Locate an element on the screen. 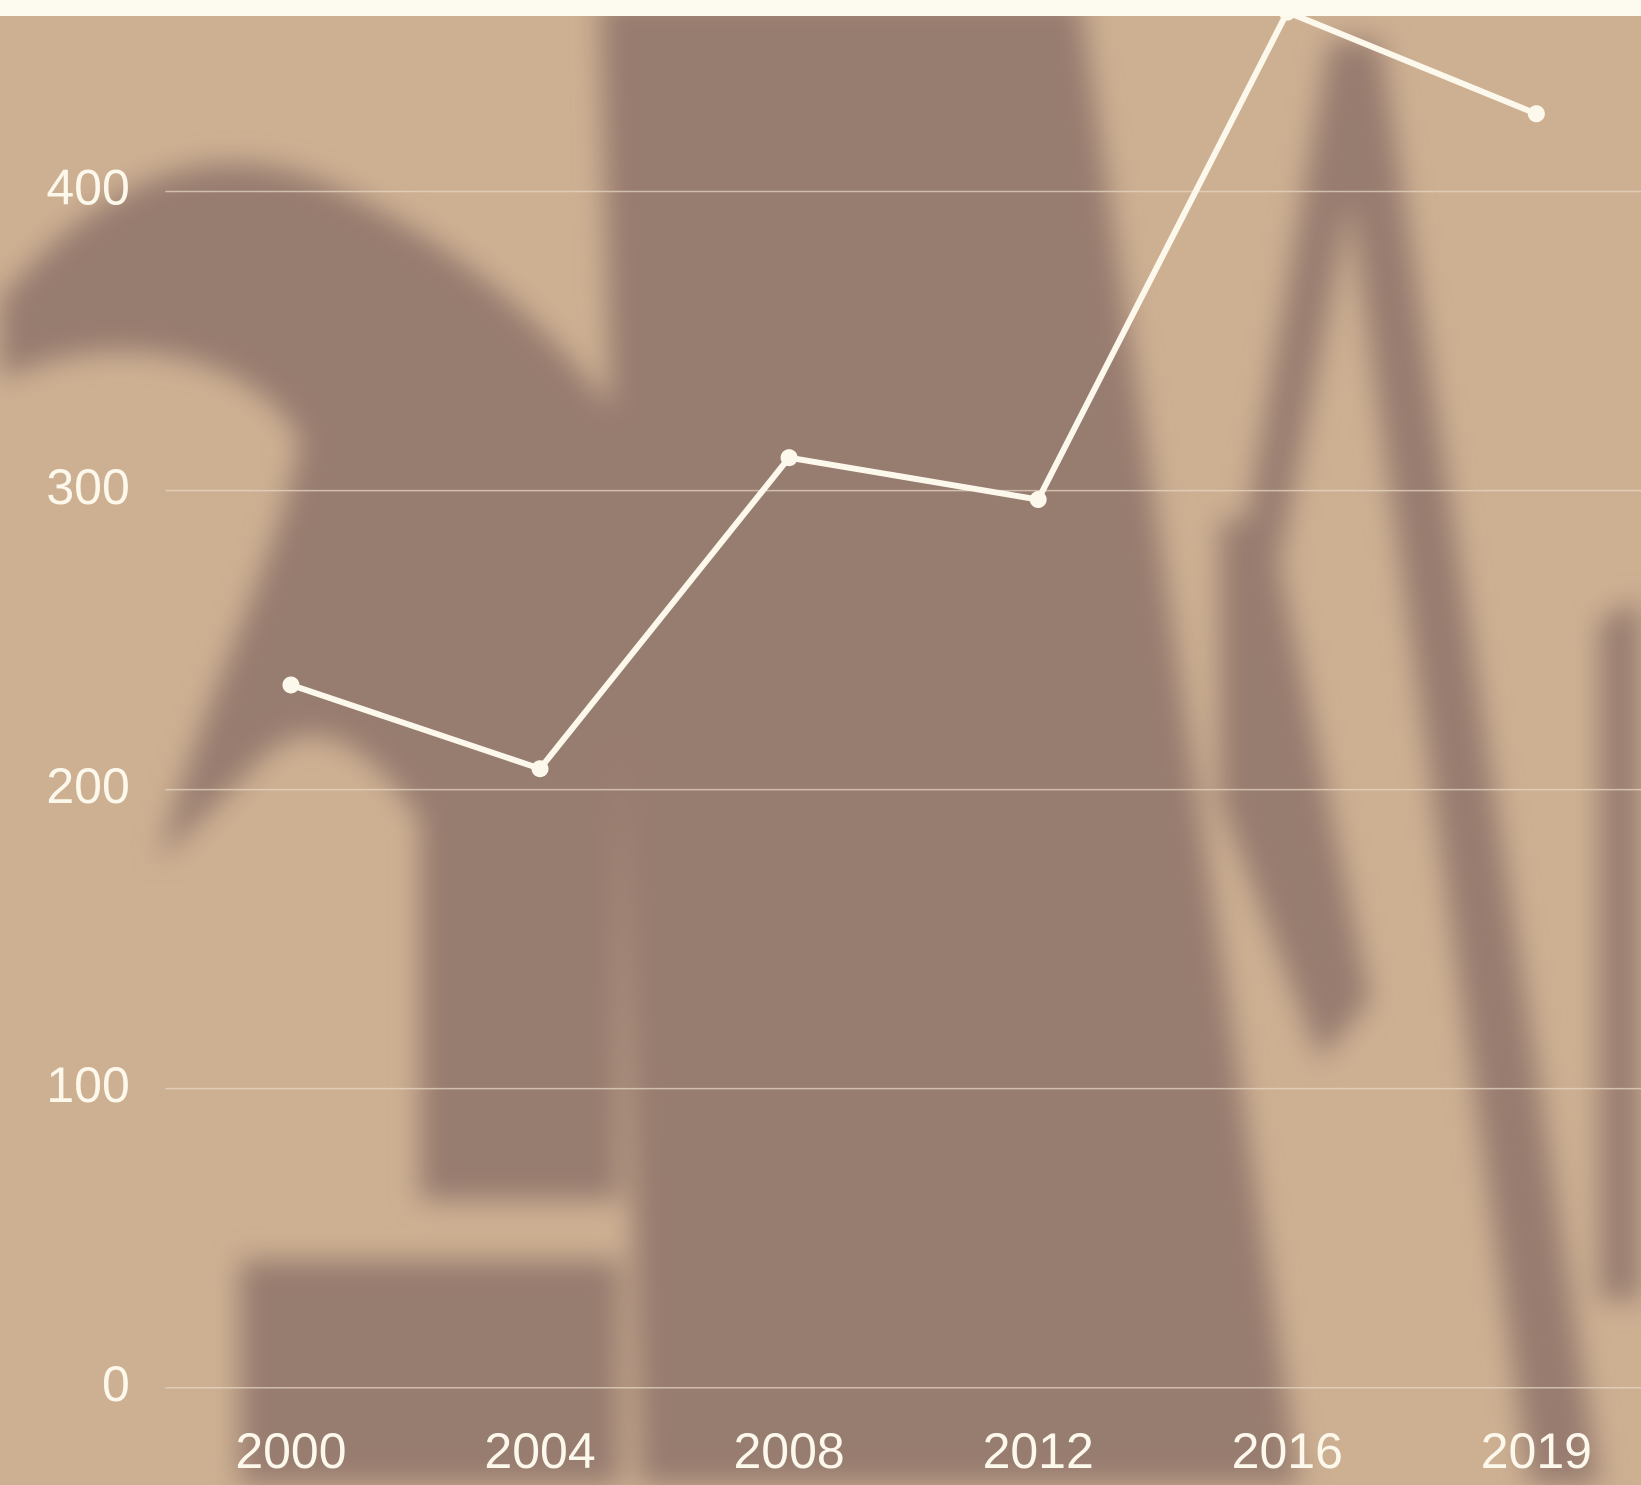 The width and height of the screenshot is (1641, 1485). top-band is located at coordinates (820, 8).